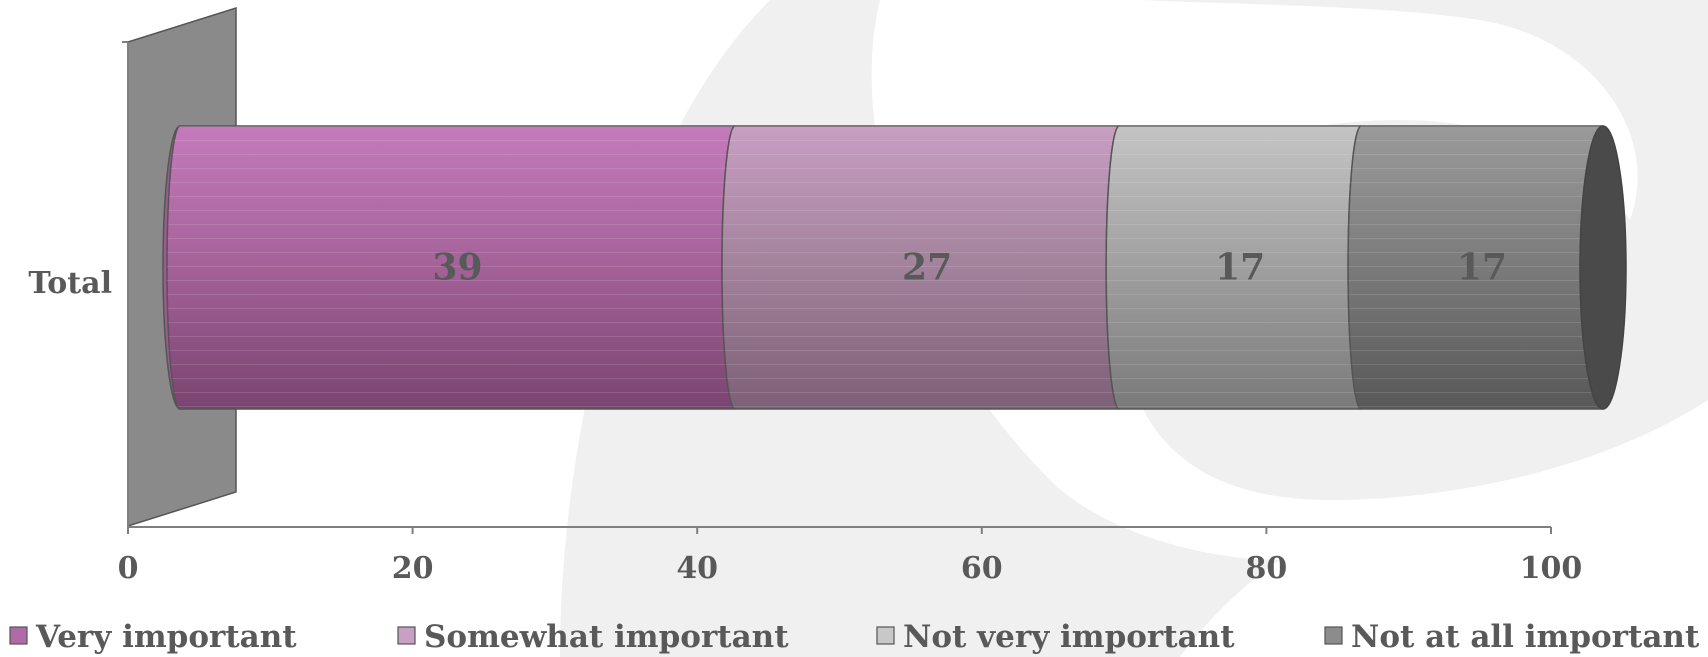 The width and height of the screenshot is (1708, 657). What do you see at coordinates (1482, 268) in the screenshot?
I see `data-label-4: 17` at bounding box center [1482, 268].